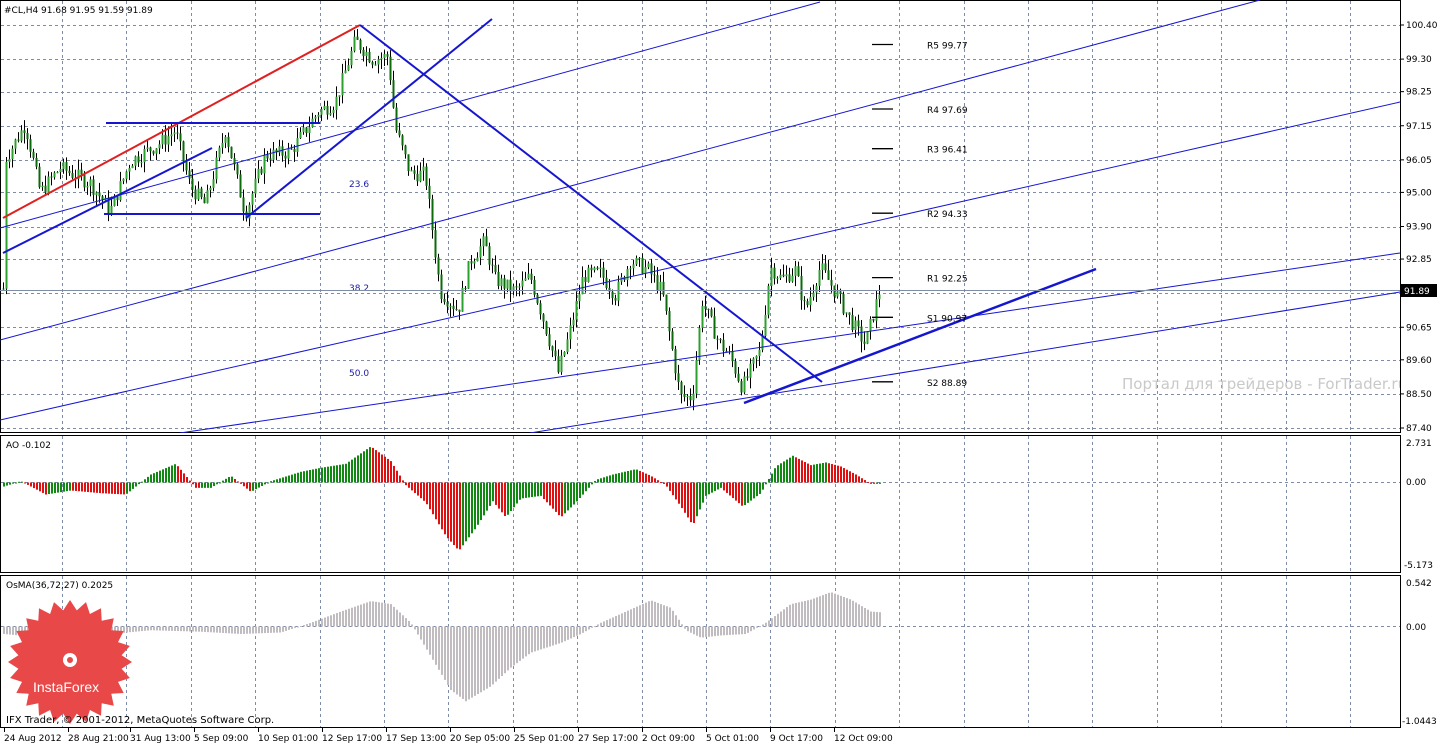 This screenshot has width=1439, height=745. I want to click on watermark-text: Портал для трейдеров - ForTrader.ru, so click(1264, 384).